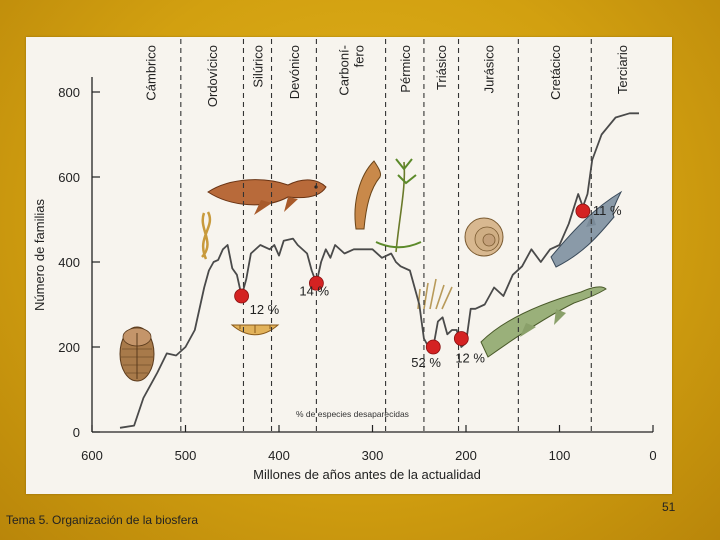  What do you see at coordinates (279, 455) in the screenshot?
I see `x-tick-label: 400` at bounding box center [279, 455].